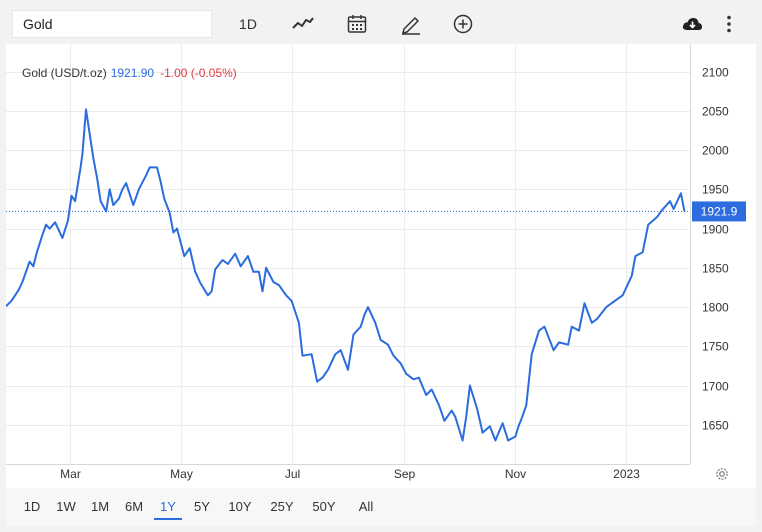 This screenshot has height=532, width=762. Describe the element at coordinates (66, 506) in the screenshot. I see `range-1w-button: 1W` at that location.